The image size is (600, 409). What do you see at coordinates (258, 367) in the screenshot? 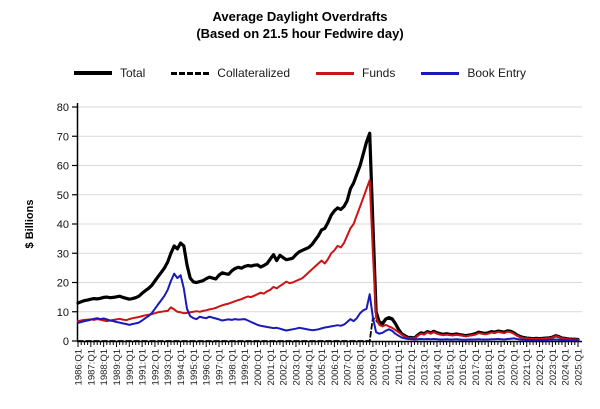
I see `x-tick-label: 2000:Q1` at bounding box center [258, 367].